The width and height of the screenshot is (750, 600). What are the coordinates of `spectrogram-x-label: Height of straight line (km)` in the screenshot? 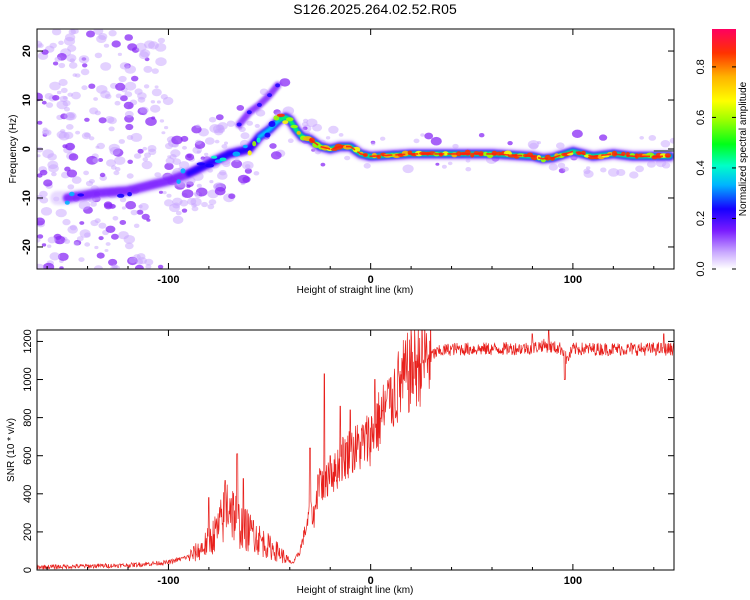 It's located at (355, 290).